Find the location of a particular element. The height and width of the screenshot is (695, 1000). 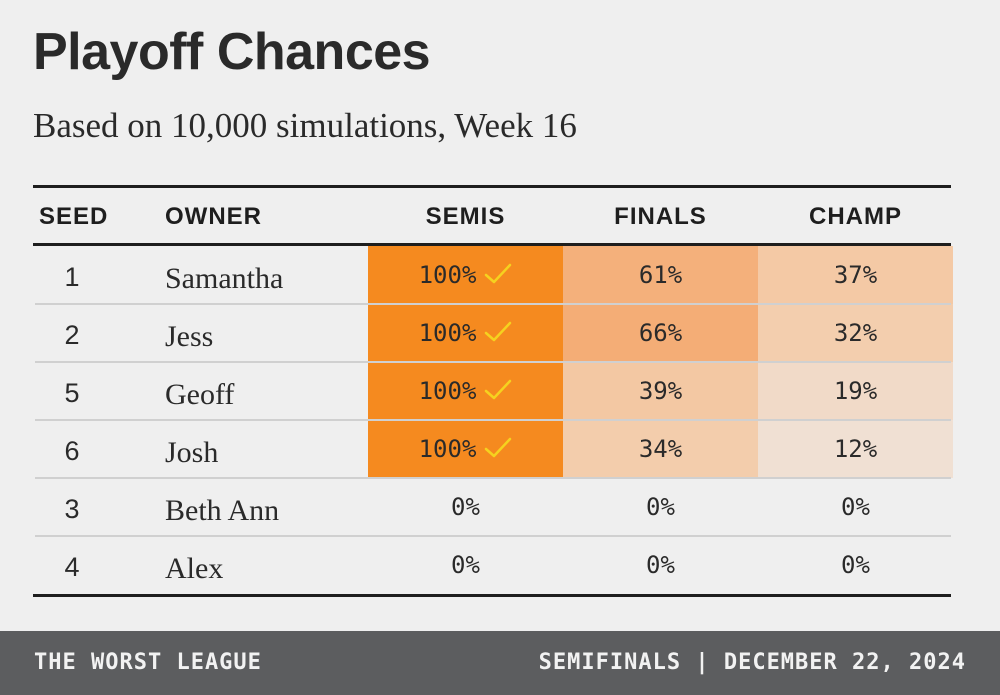

seed-cell-value: 2 is located at coordinates (72, 335).